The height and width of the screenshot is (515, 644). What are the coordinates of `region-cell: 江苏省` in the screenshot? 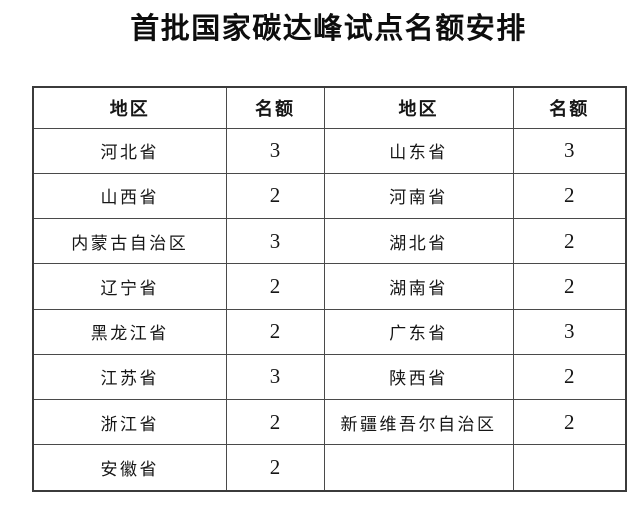 It's located at (129, 377).